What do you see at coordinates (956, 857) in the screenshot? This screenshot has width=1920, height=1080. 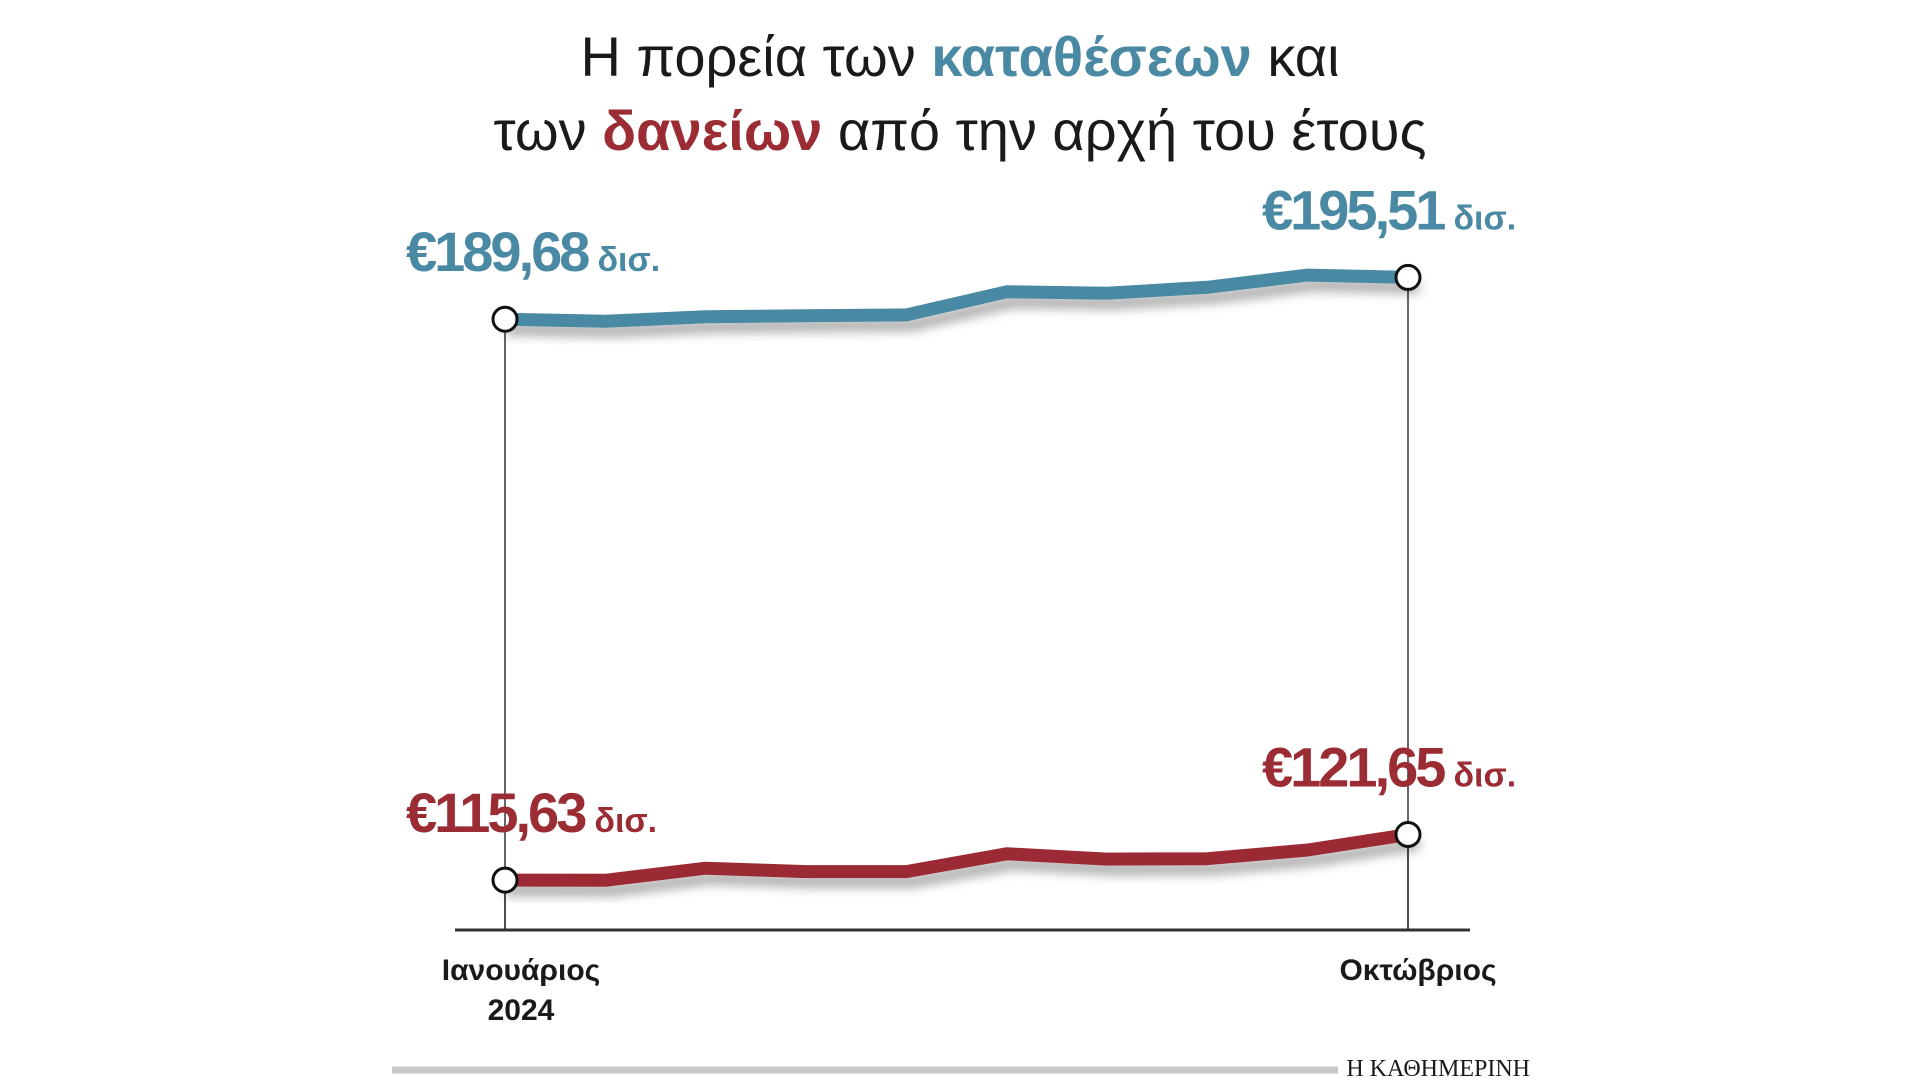 I see `loans-line` at bounding box center [956, 857].